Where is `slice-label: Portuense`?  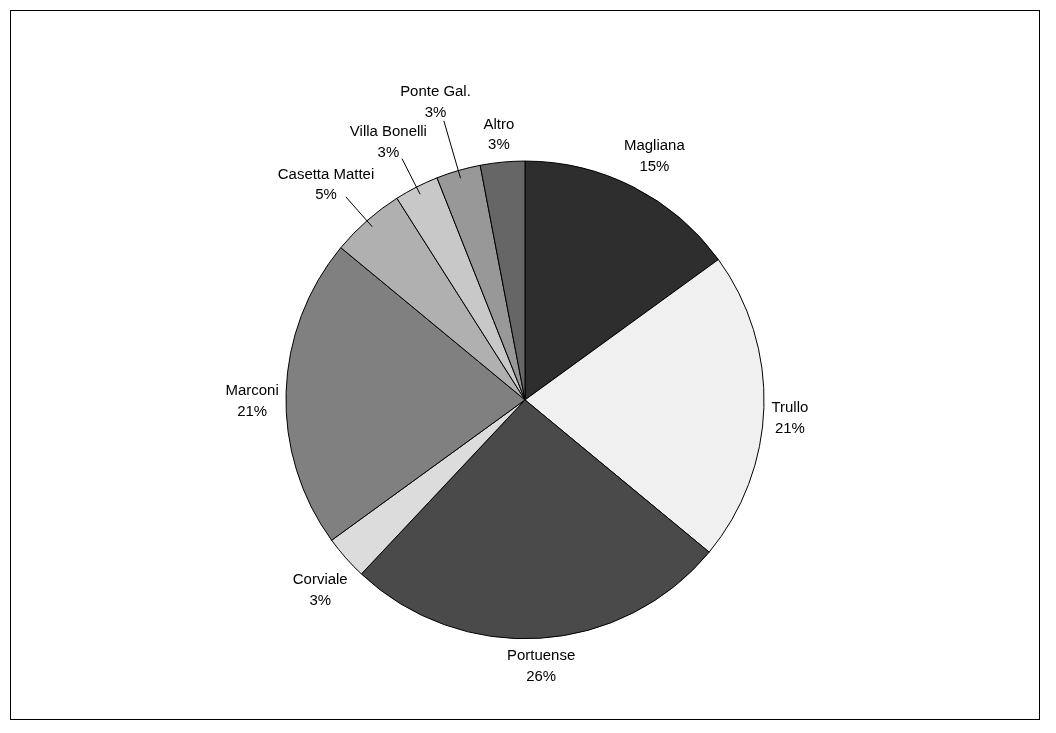 slice-label: Portuense is located at coordinates (541, 655).